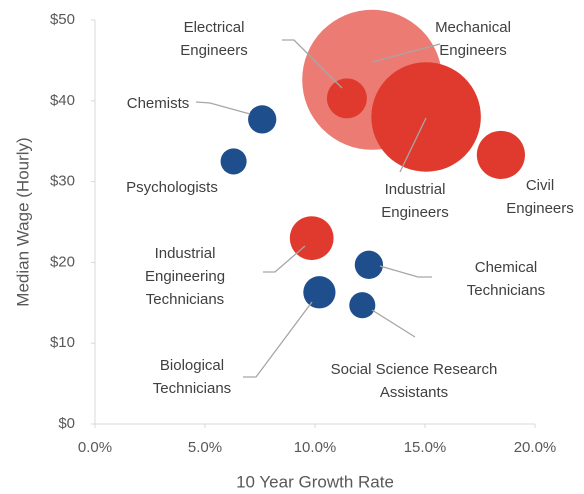  I want to click on point-label: Biological, so click(192, 365).